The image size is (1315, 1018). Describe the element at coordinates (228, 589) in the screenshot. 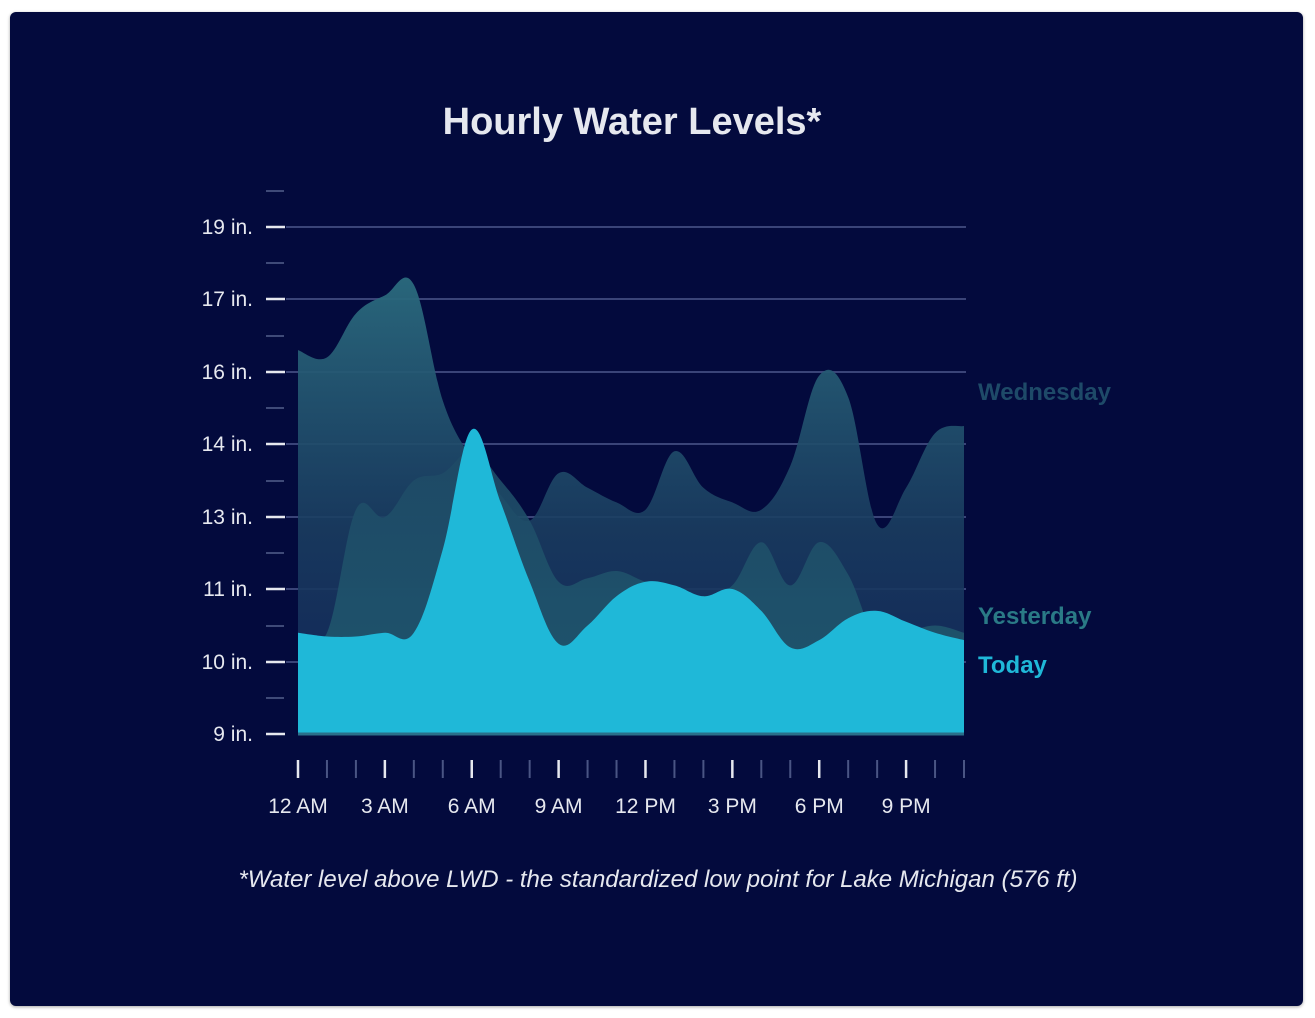

I see `y-tick-label: 11 in.` at that location.